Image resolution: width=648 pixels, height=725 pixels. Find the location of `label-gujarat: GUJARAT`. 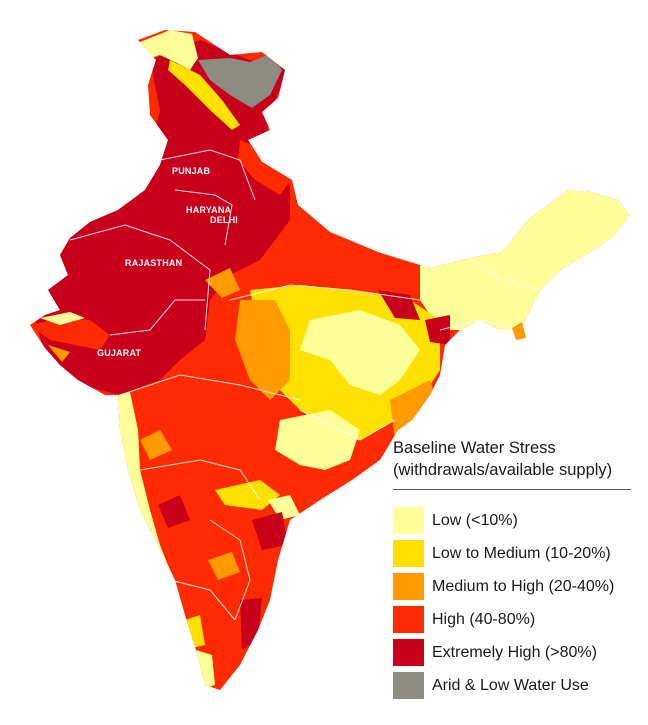

label-gujarat: GUJARAT is located at coordinates (119, 353).